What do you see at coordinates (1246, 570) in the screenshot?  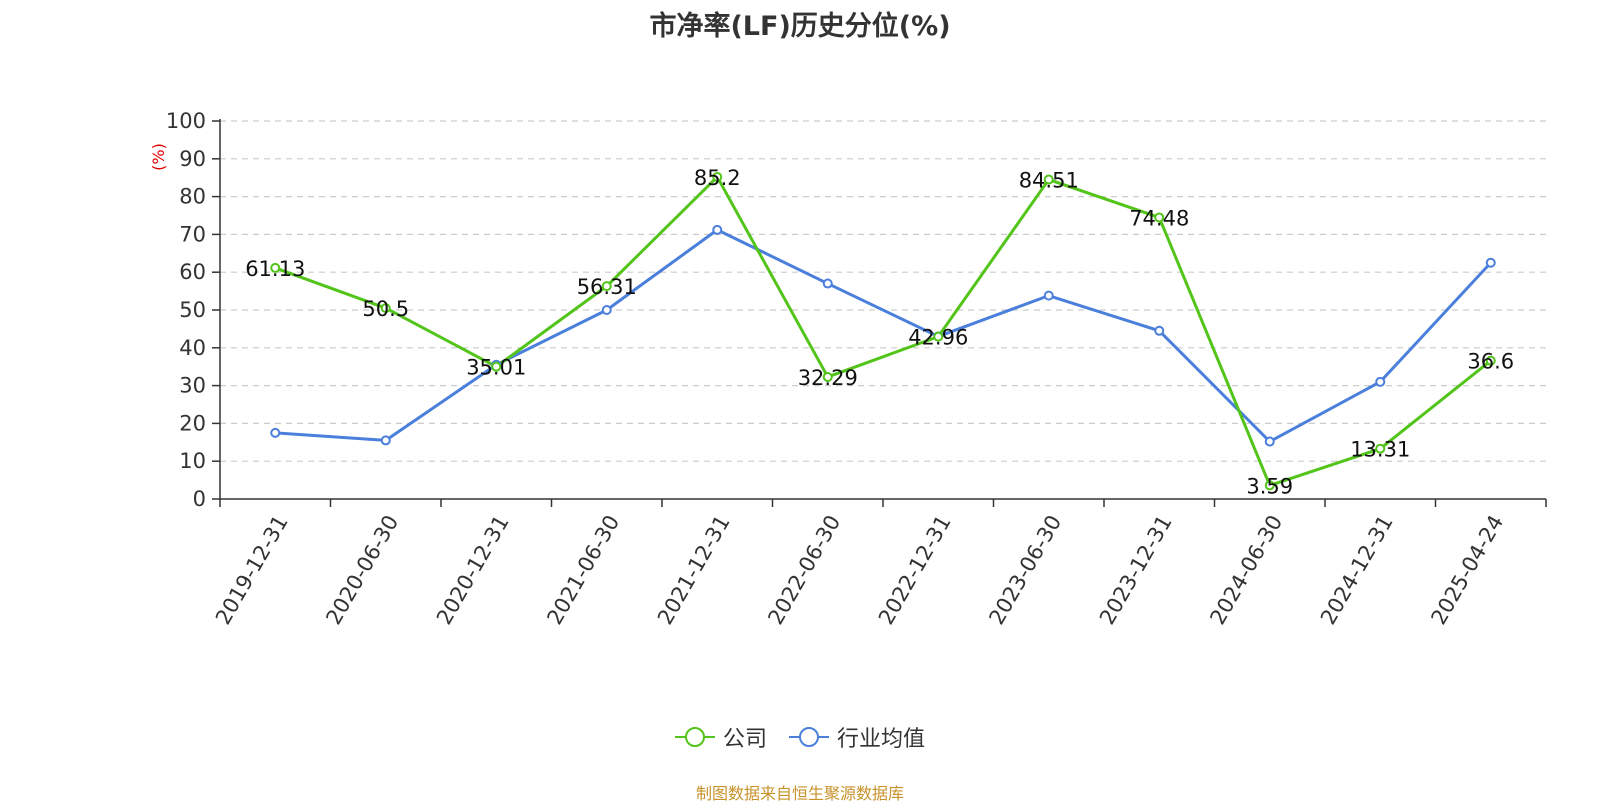 I see `x-tick-label: 2024-06-30` at bounding box center [1246, 570].